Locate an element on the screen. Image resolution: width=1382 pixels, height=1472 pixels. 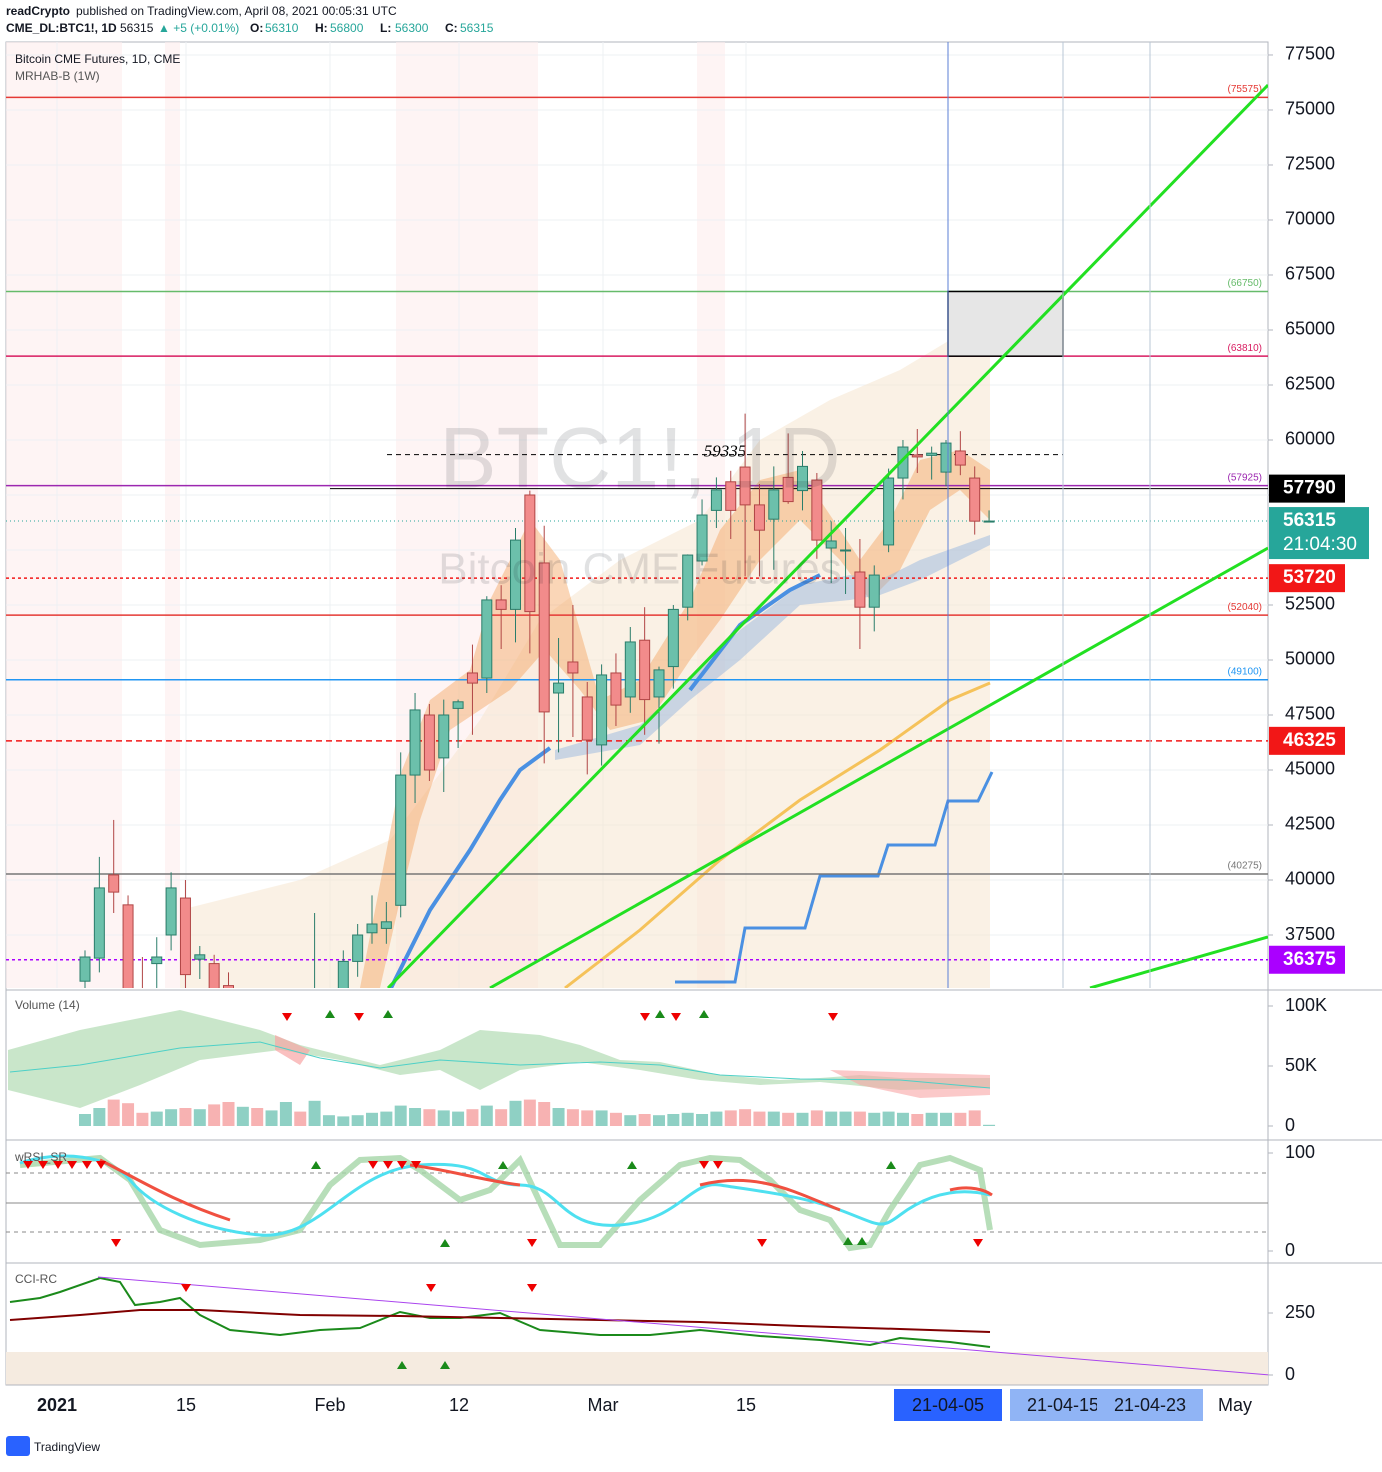
y-tick-label: 77500 is located at coordinates (1310, 54).